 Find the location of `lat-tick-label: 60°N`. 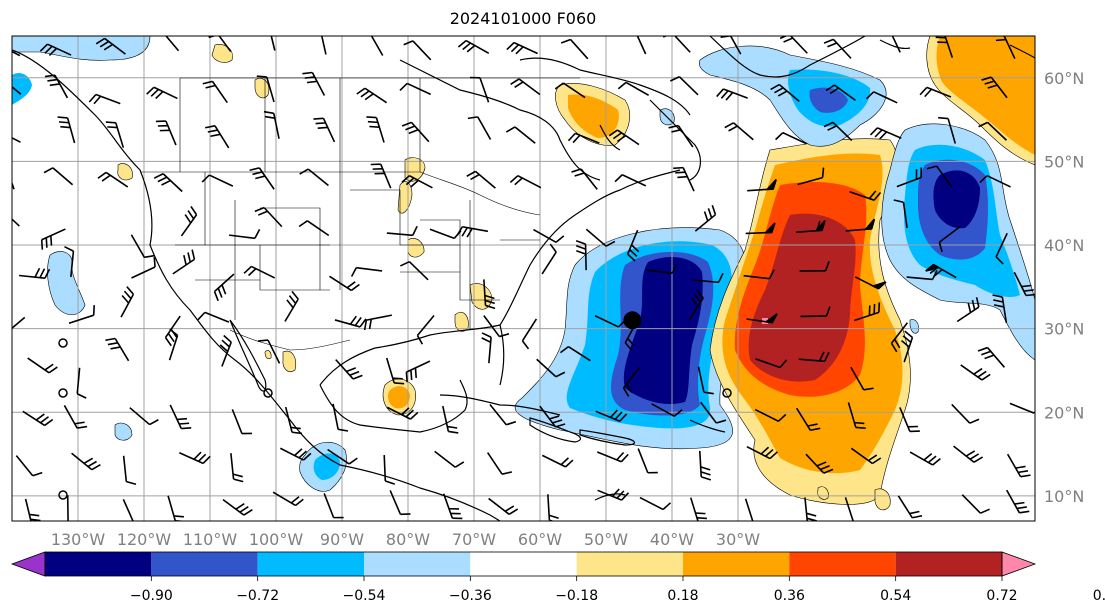

lat-tick-label: 60°N is located at coordinates (1064, 78).